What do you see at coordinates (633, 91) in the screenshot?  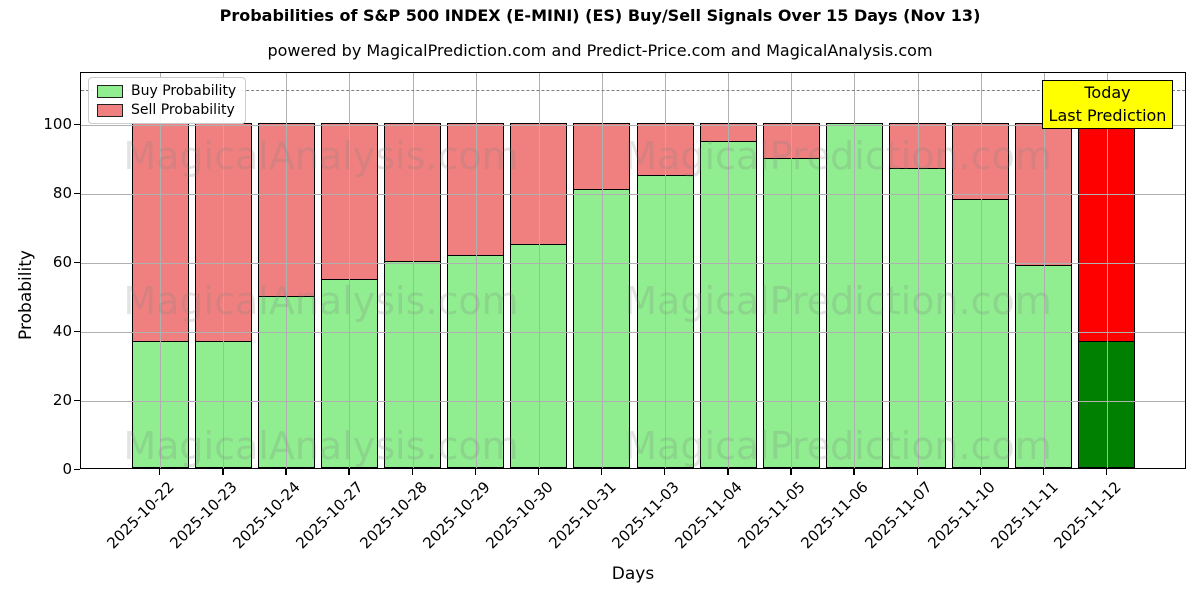 I see `dashed-threshold-line` at bounding box center [633, 91].